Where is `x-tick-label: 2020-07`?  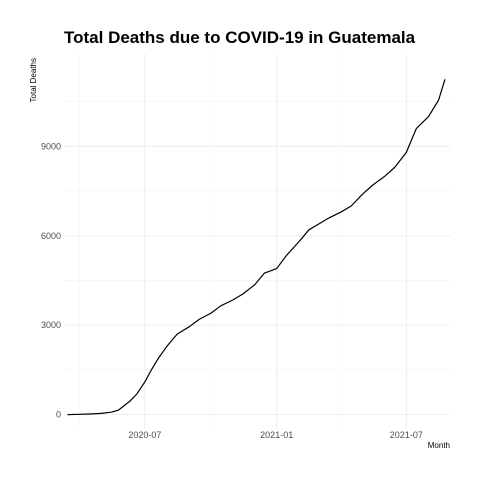
x-tick-label: 2020-07 is located at coordinates (144, 435).